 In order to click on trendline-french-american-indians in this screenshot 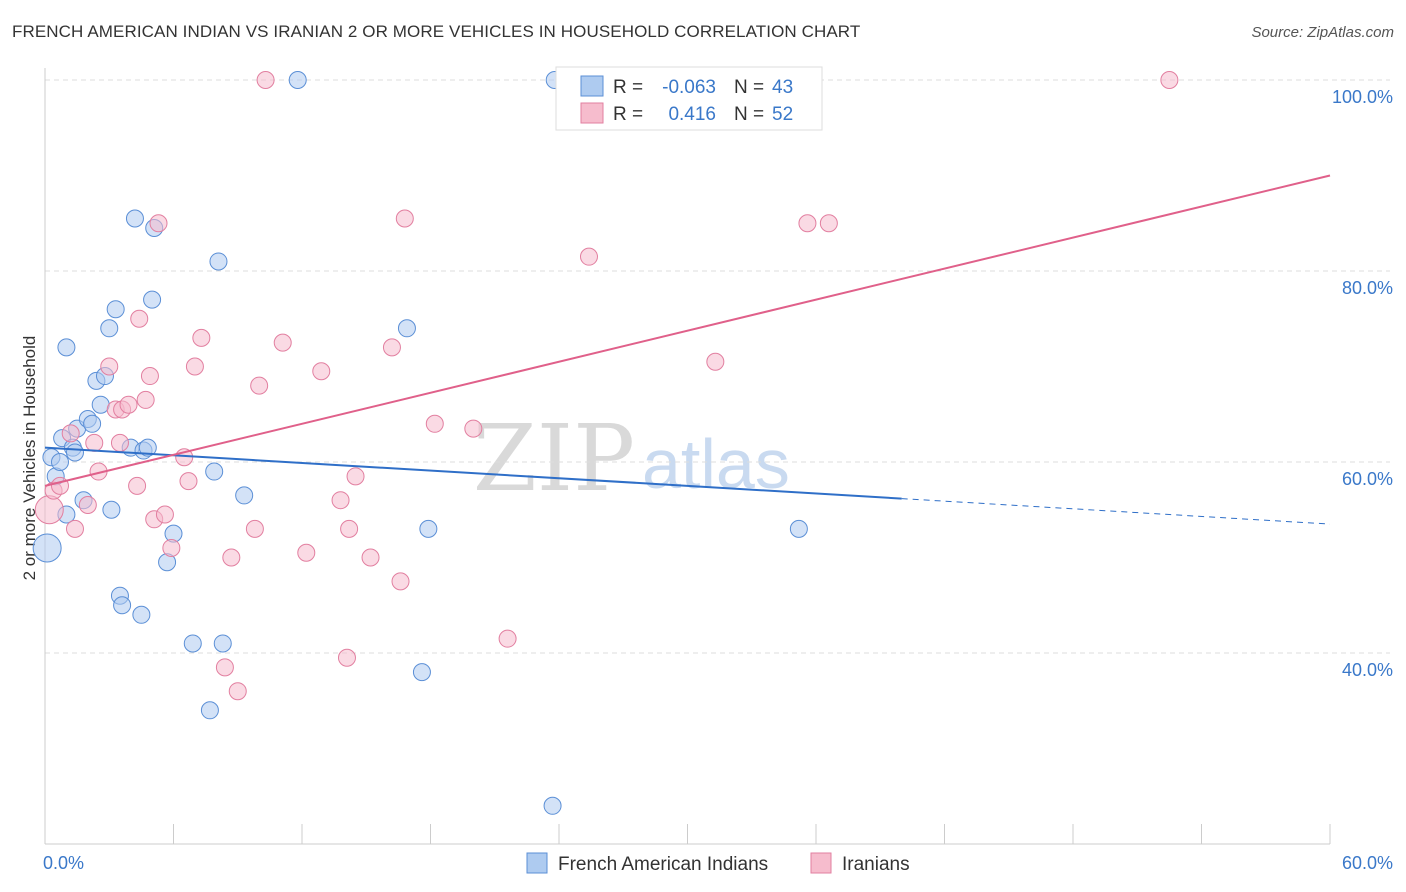, I will do `click(473, 473)`.